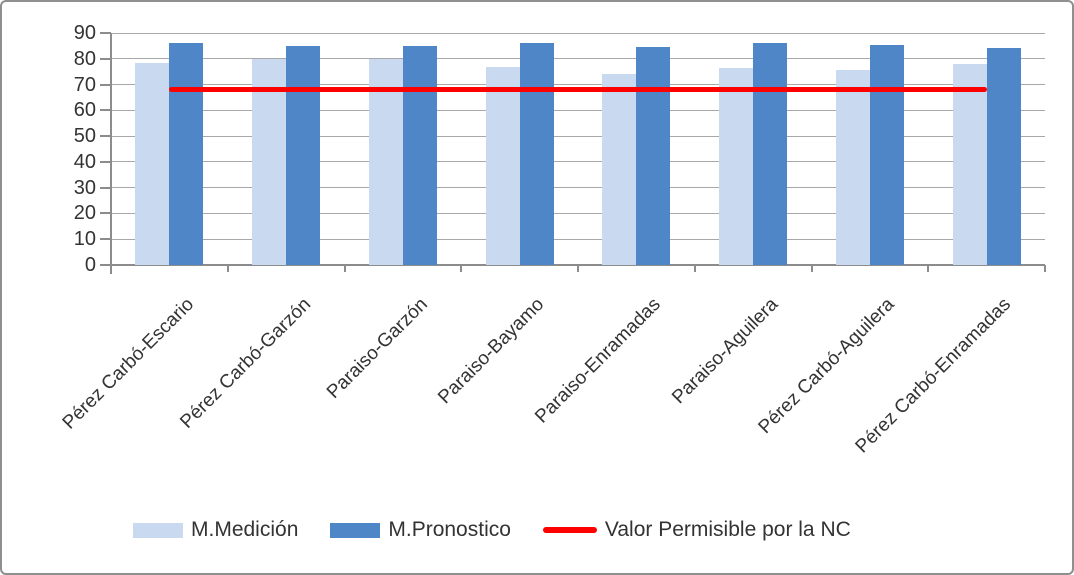 This screenshot has width=1074, height=575. What do you see at coordinates (84, 33) in the screenshot?
I see `y-axis-label: 90` at bounding box center [84, 33].